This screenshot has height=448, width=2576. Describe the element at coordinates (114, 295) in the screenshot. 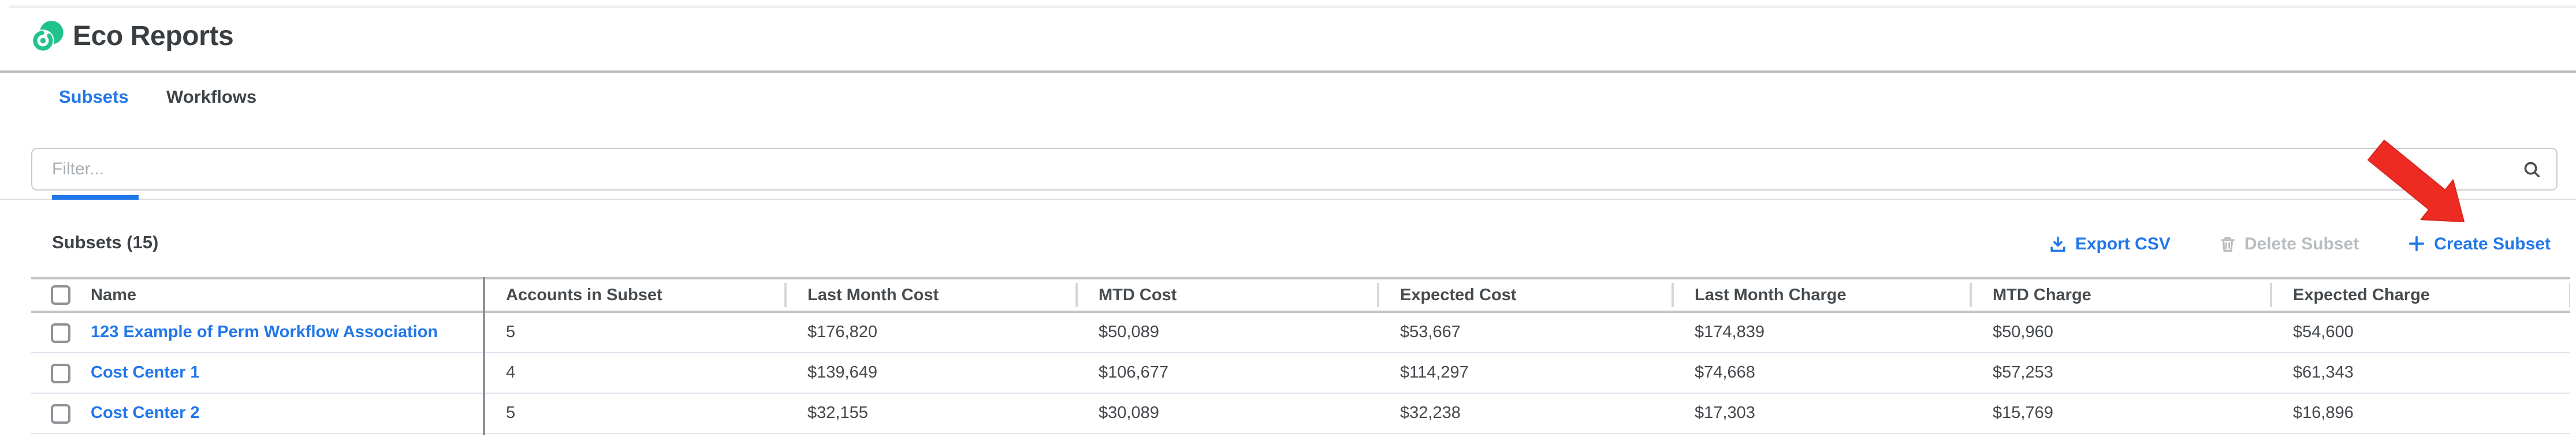

I see `column-header-name-label: Name` at that location.